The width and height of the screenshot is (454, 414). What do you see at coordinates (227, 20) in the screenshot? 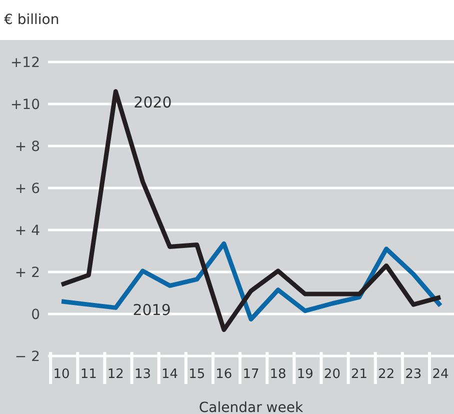
I see `chart-title: € billion` at bounding box center [227, 20].